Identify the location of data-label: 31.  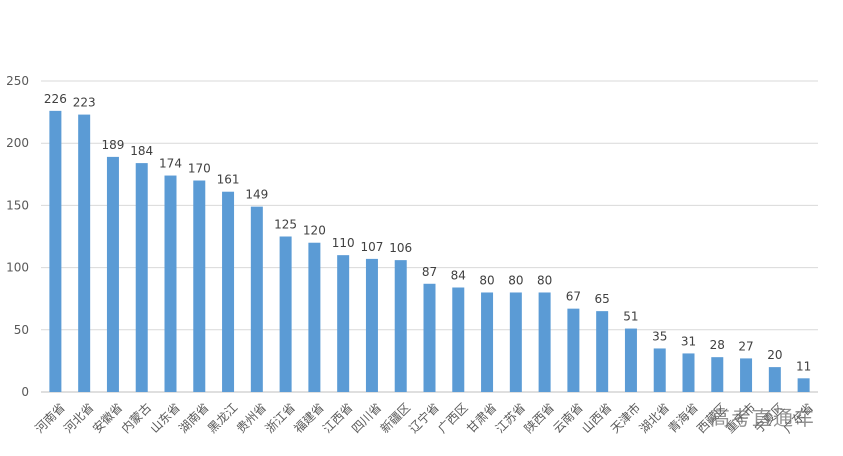
(688, 341).